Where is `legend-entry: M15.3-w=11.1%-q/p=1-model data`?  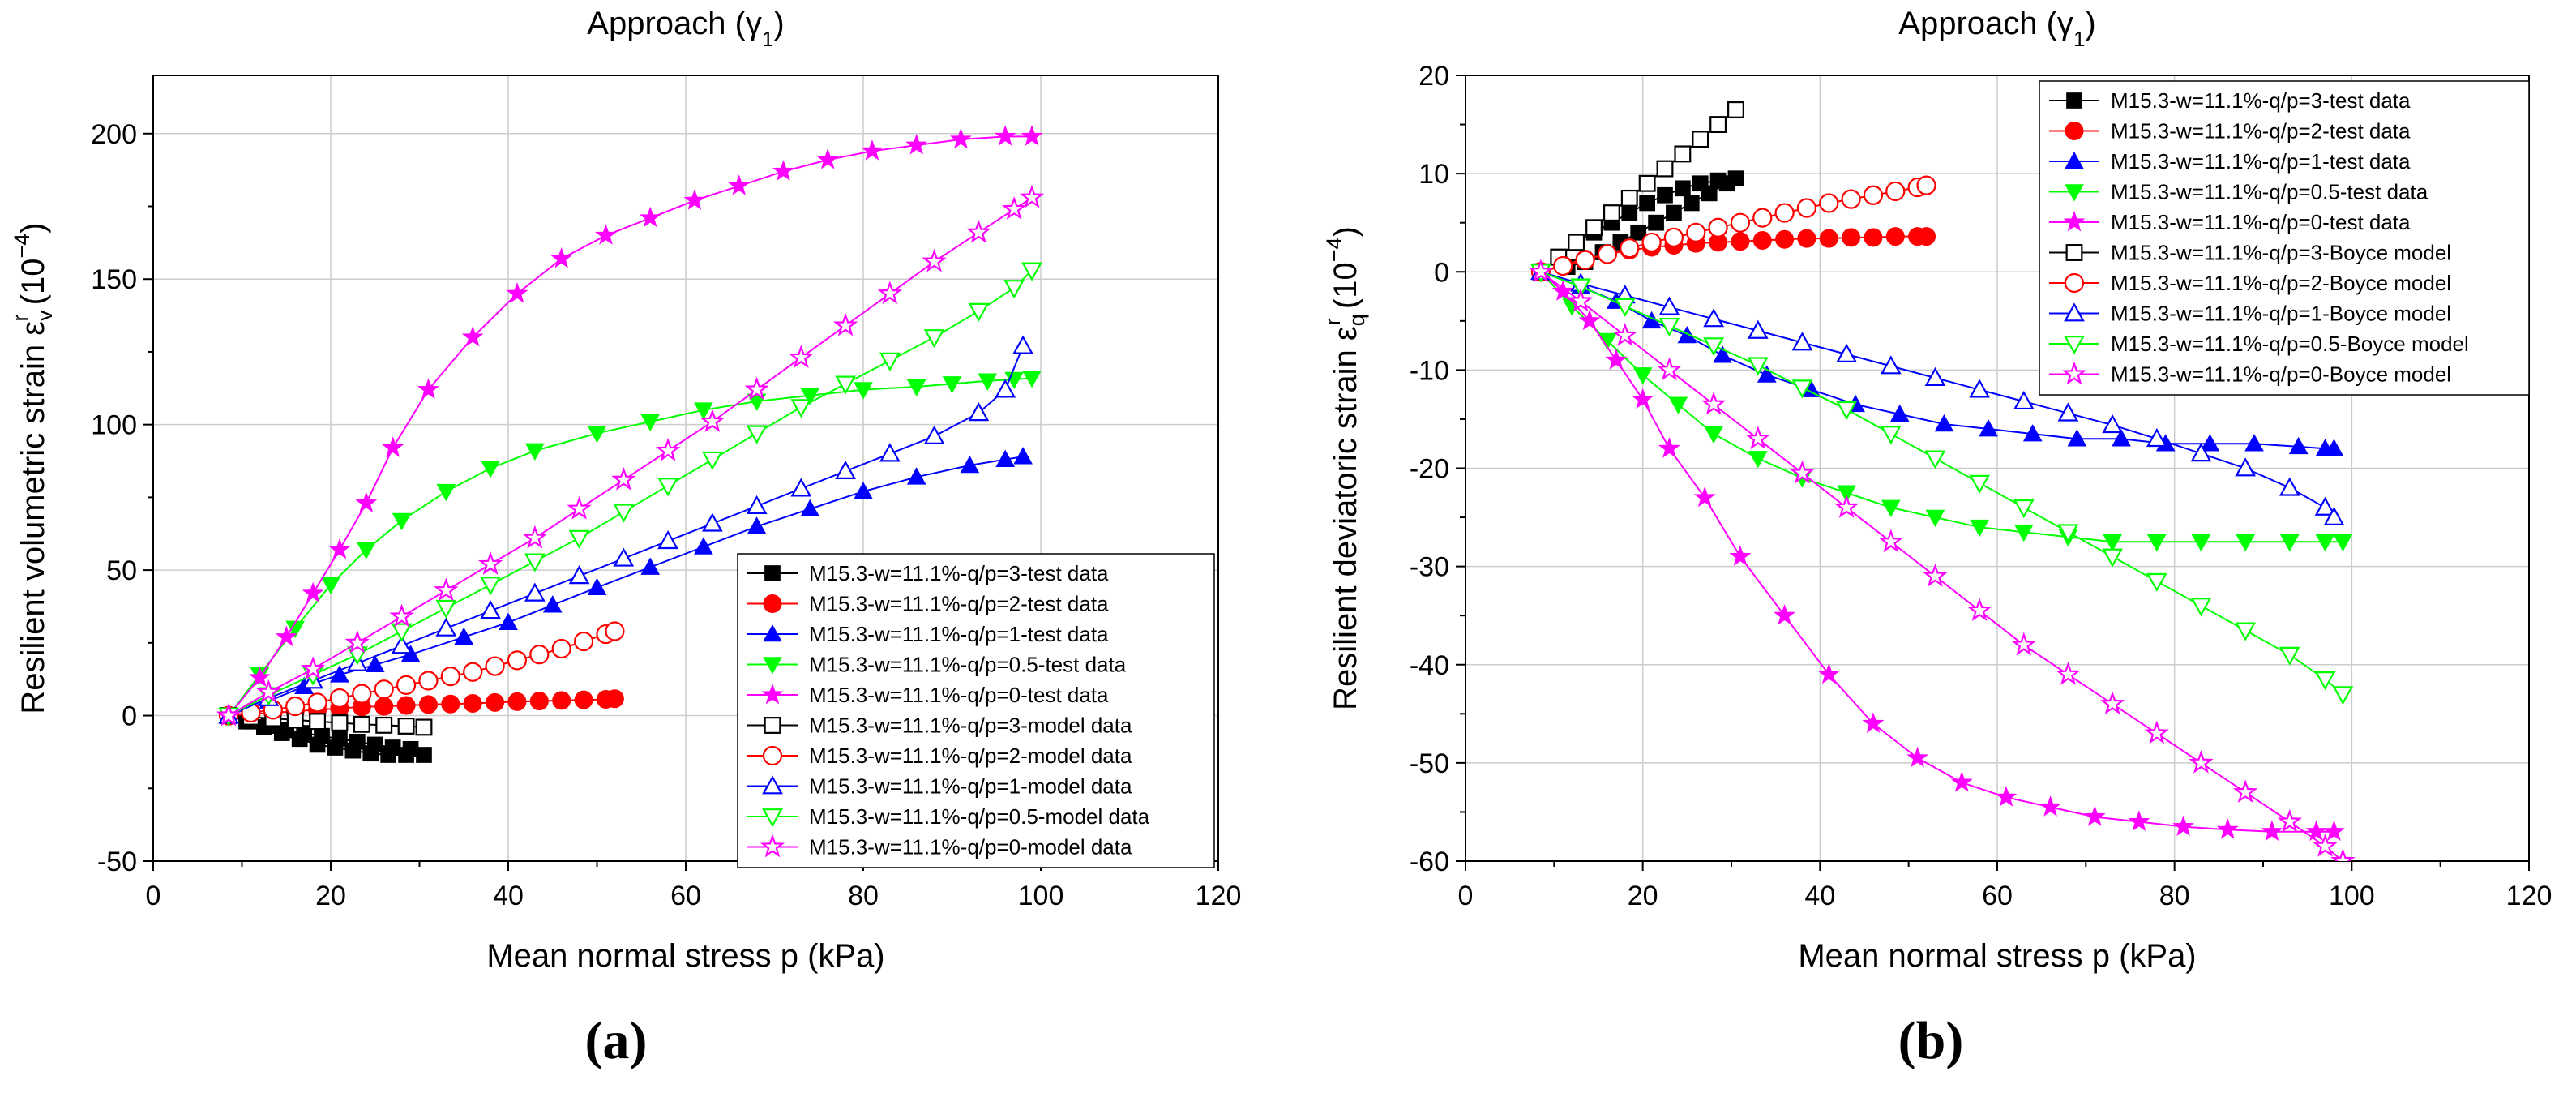
legend-entry: M15.3-w=11.1%-q/p=1-model data is located at coordinates (971, 786).